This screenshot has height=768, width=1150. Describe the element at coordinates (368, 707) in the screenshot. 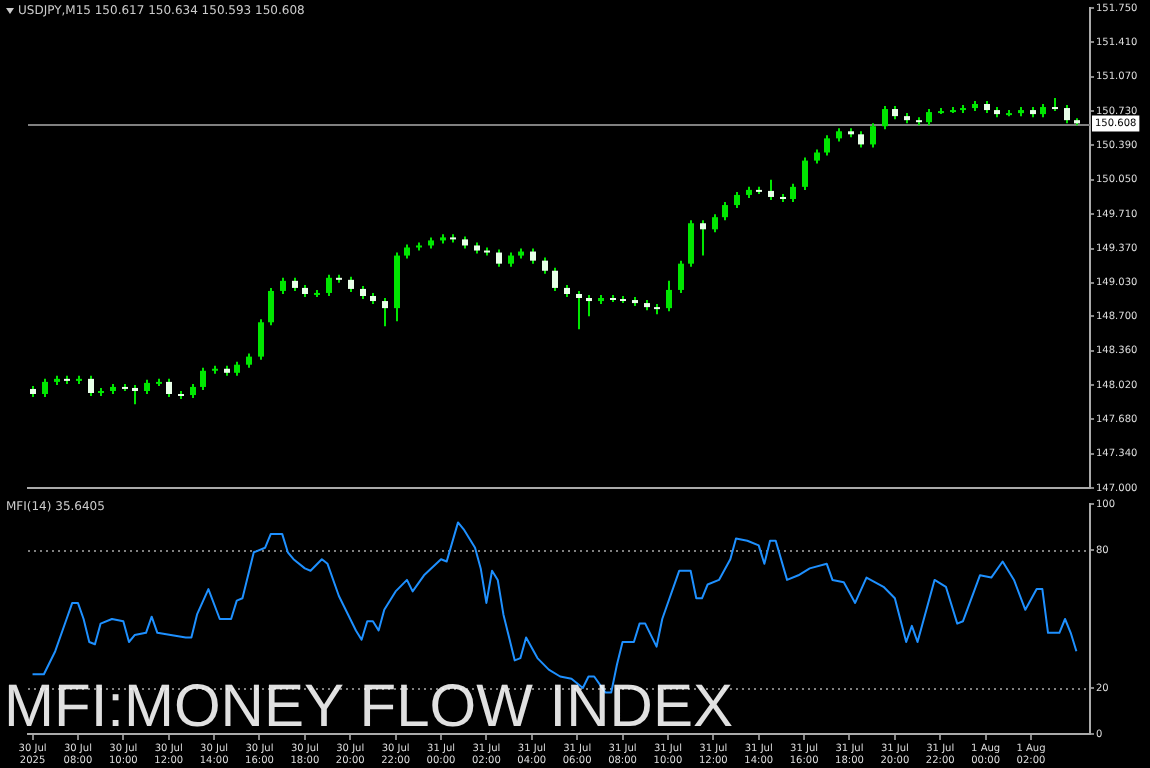

I see `annotation: MFI:MONEY FLOW INDEX` at that location.